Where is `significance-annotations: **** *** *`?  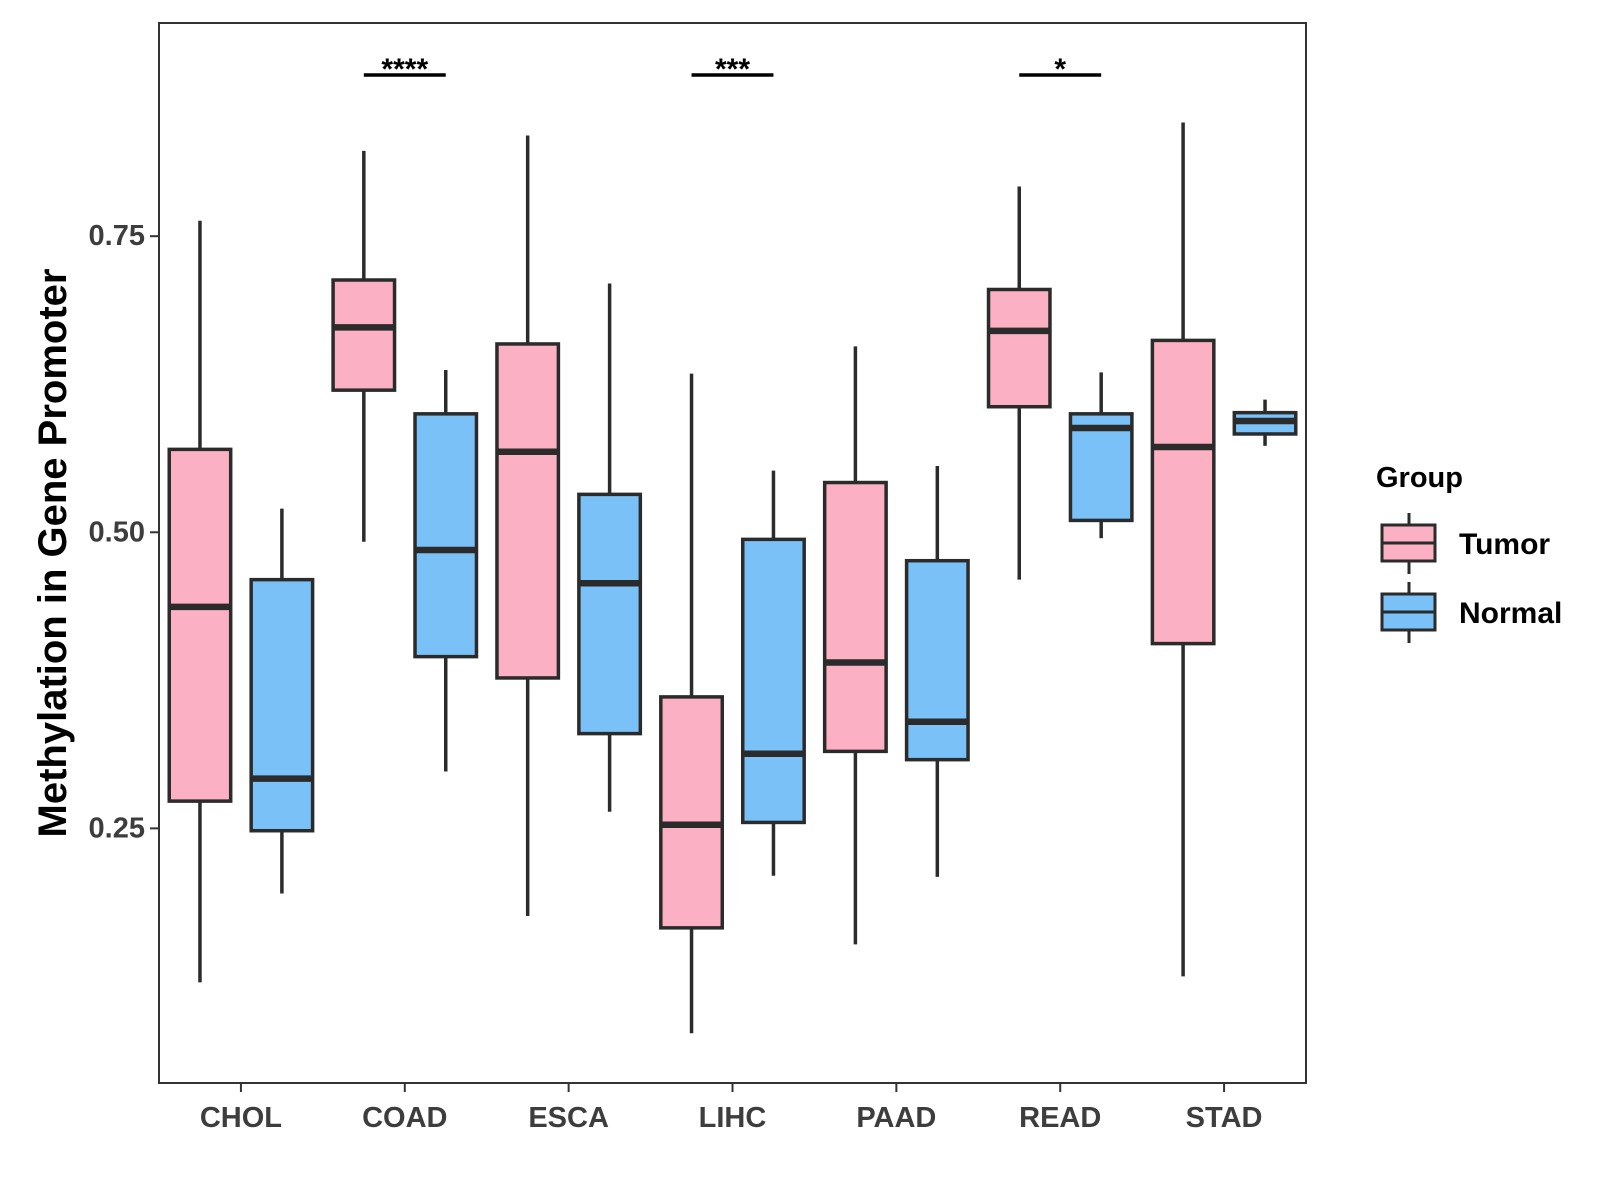
significance-annotations: **** *** * is located at coordinates (732, 69).